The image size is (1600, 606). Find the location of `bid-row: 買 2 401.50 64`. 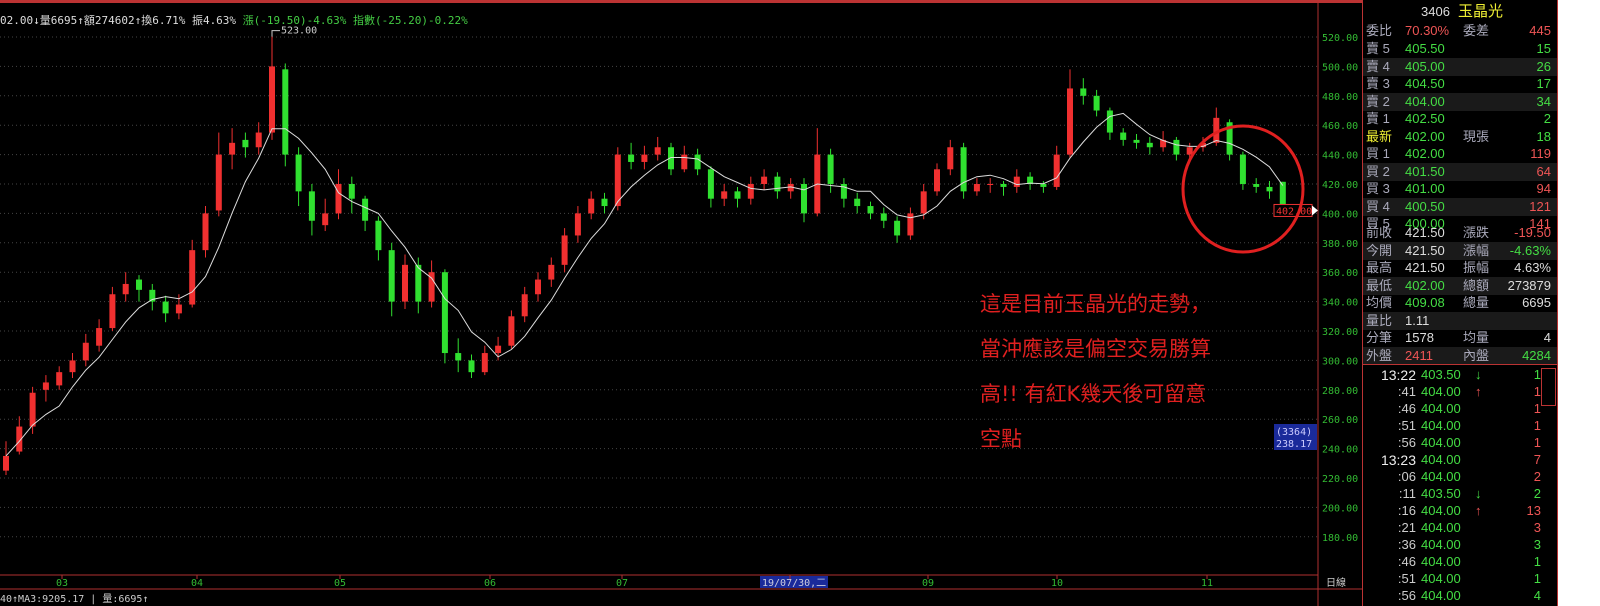

bid-row: 買 2 401.50 64 is located at coordinates (1460, 171).